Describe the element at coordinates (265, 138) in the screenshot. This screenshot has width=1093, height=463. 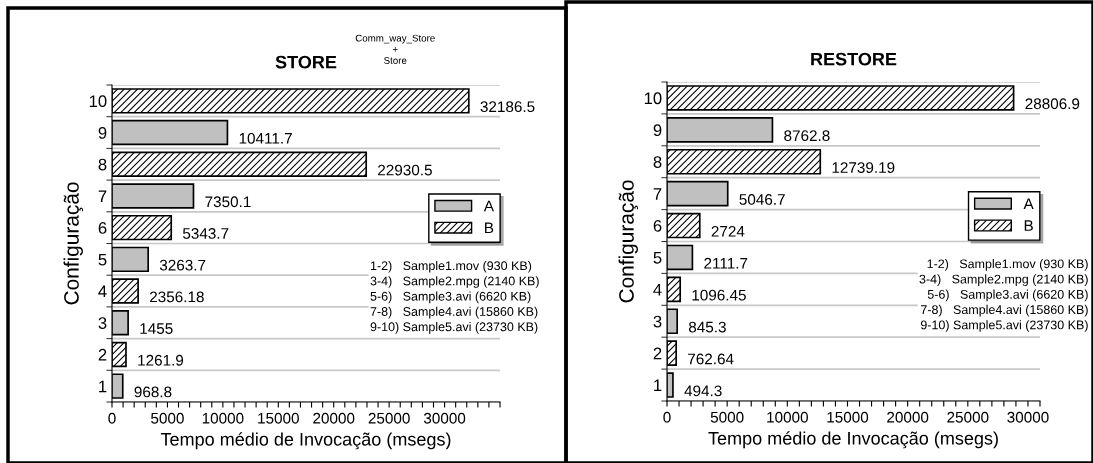
I see `data-label: 10411.7` at that location.